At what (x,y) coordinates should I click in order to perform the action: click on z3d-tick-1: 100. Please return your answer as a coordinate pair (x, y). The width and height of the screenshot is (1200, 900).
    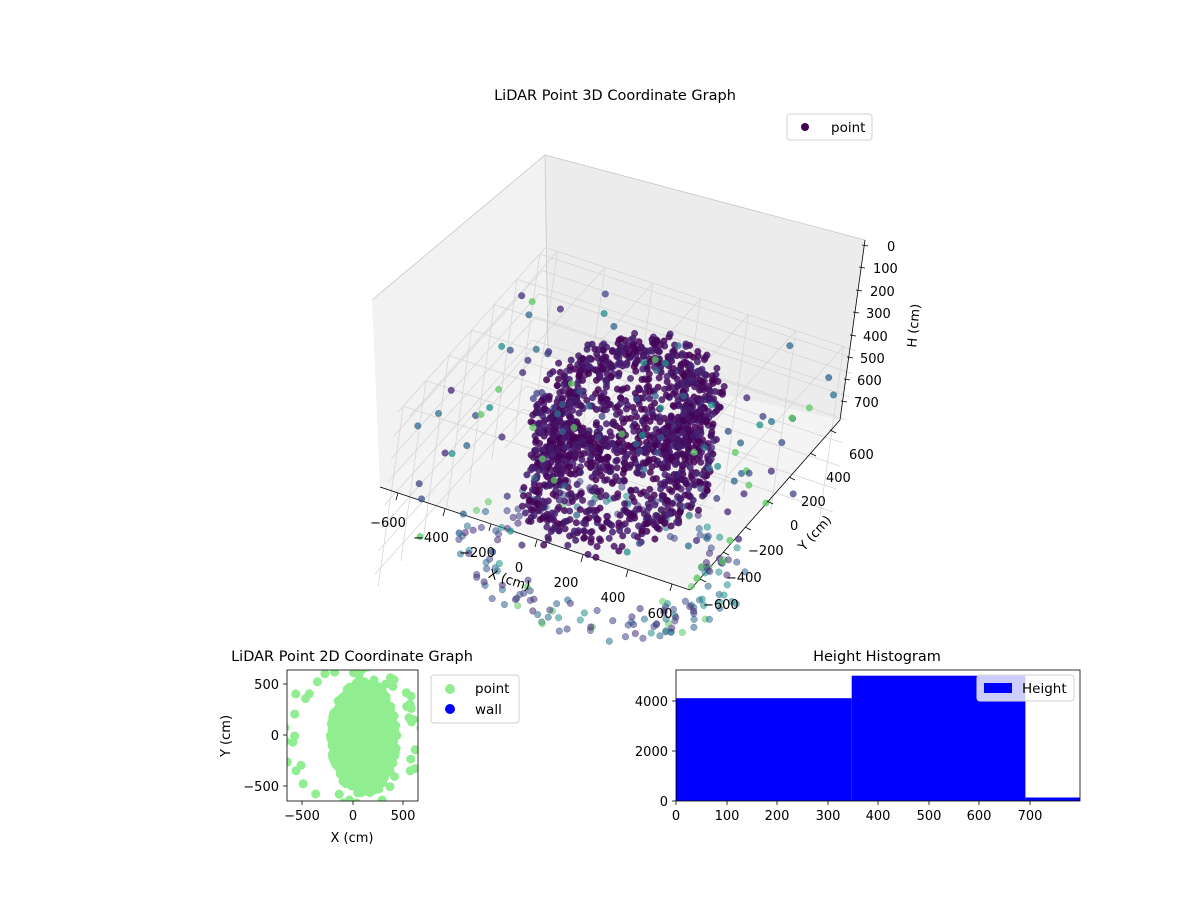
    Looking at the image, I should click on (885, 269).